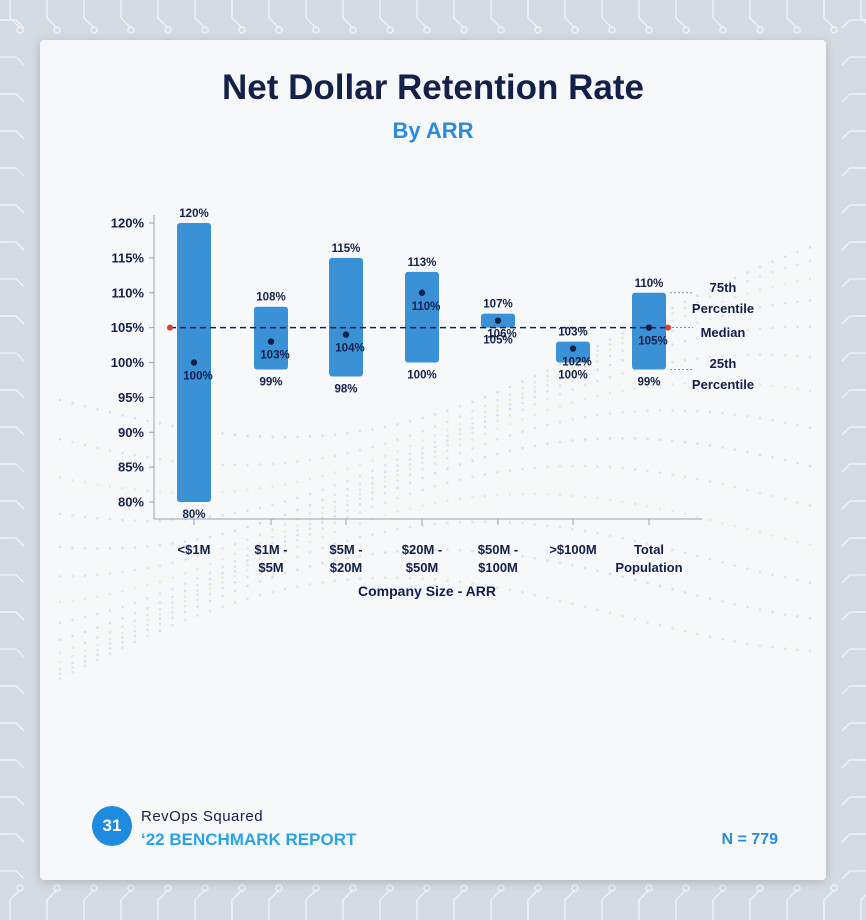 This screenshot has height=920, width=866. What do you see at coordinates (128, 362) in the screenshot?
I see `y-tick-label: 100%` at bounding box center [128, 362].